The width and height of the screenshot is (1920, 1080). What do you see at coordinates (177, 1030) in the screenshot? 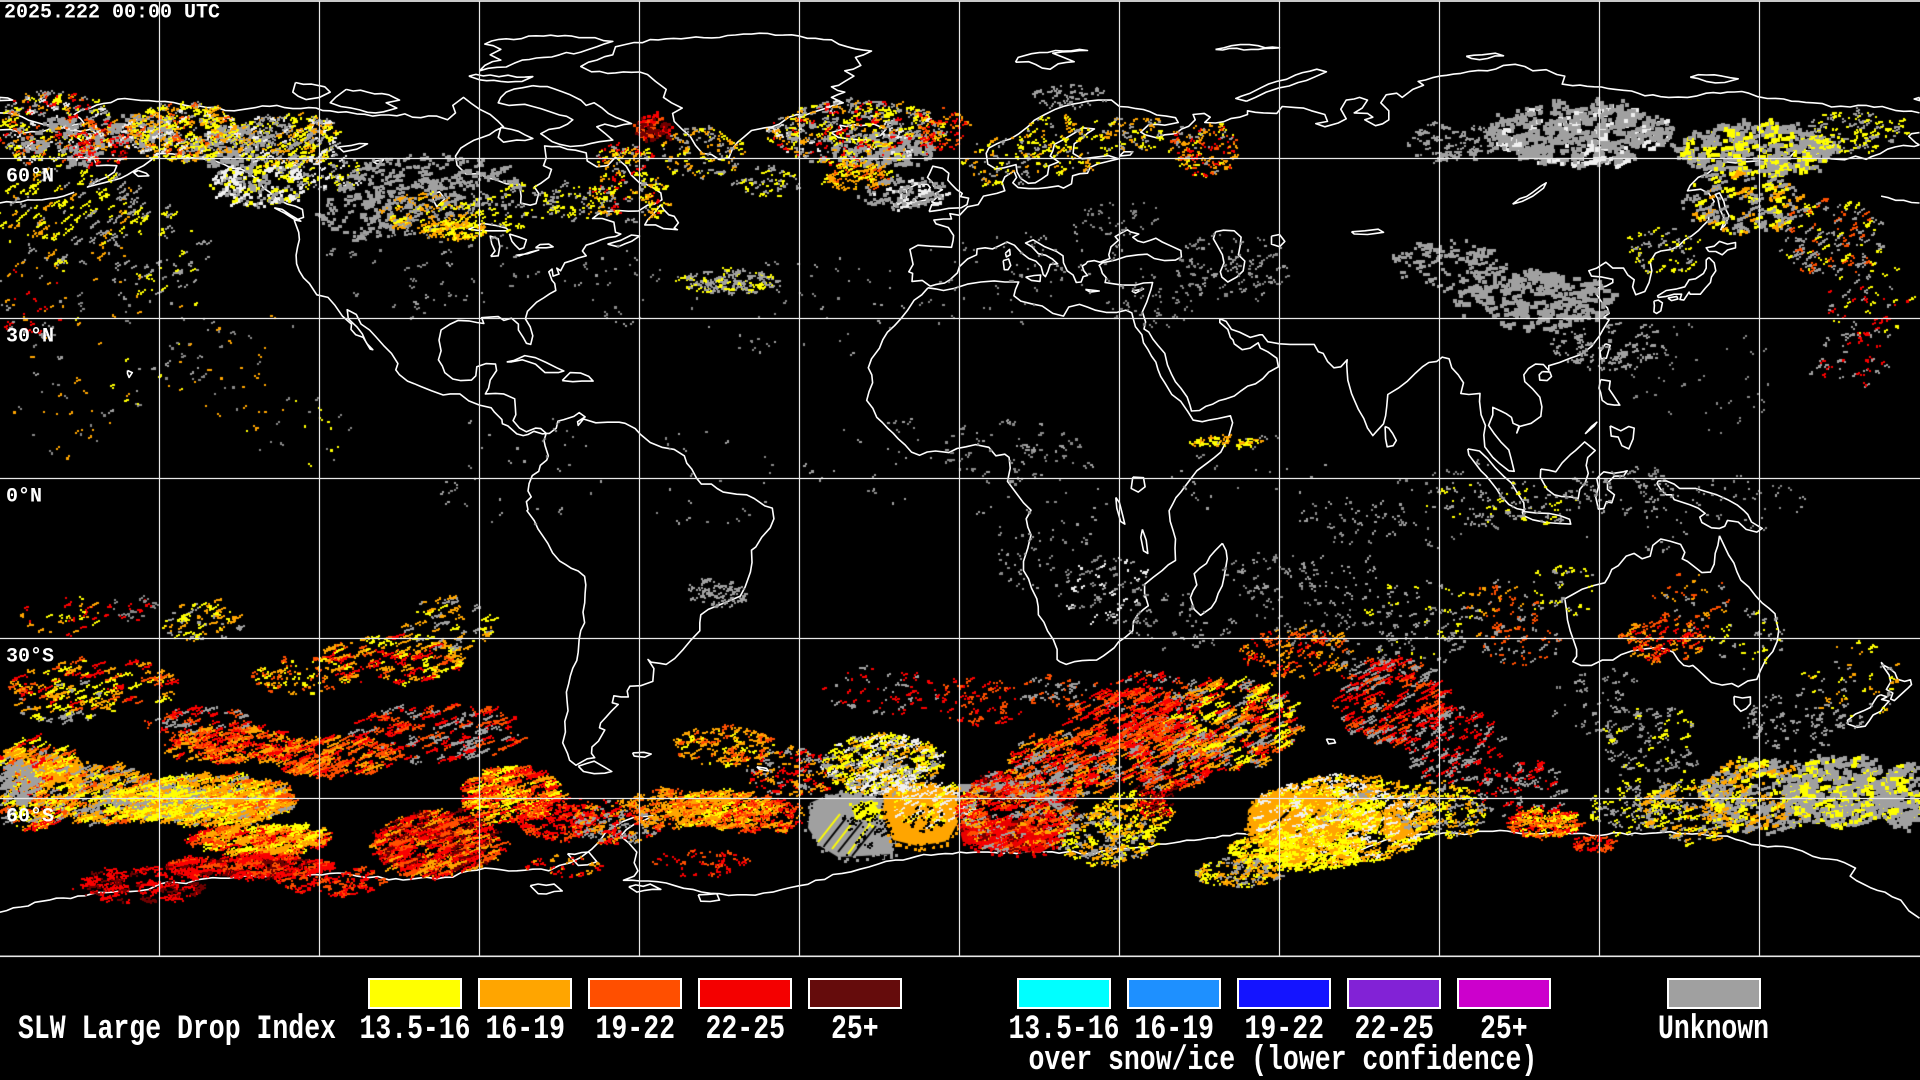
I see `svg-text: SLW Large Drop Index` at bounding box center [177, 1030].